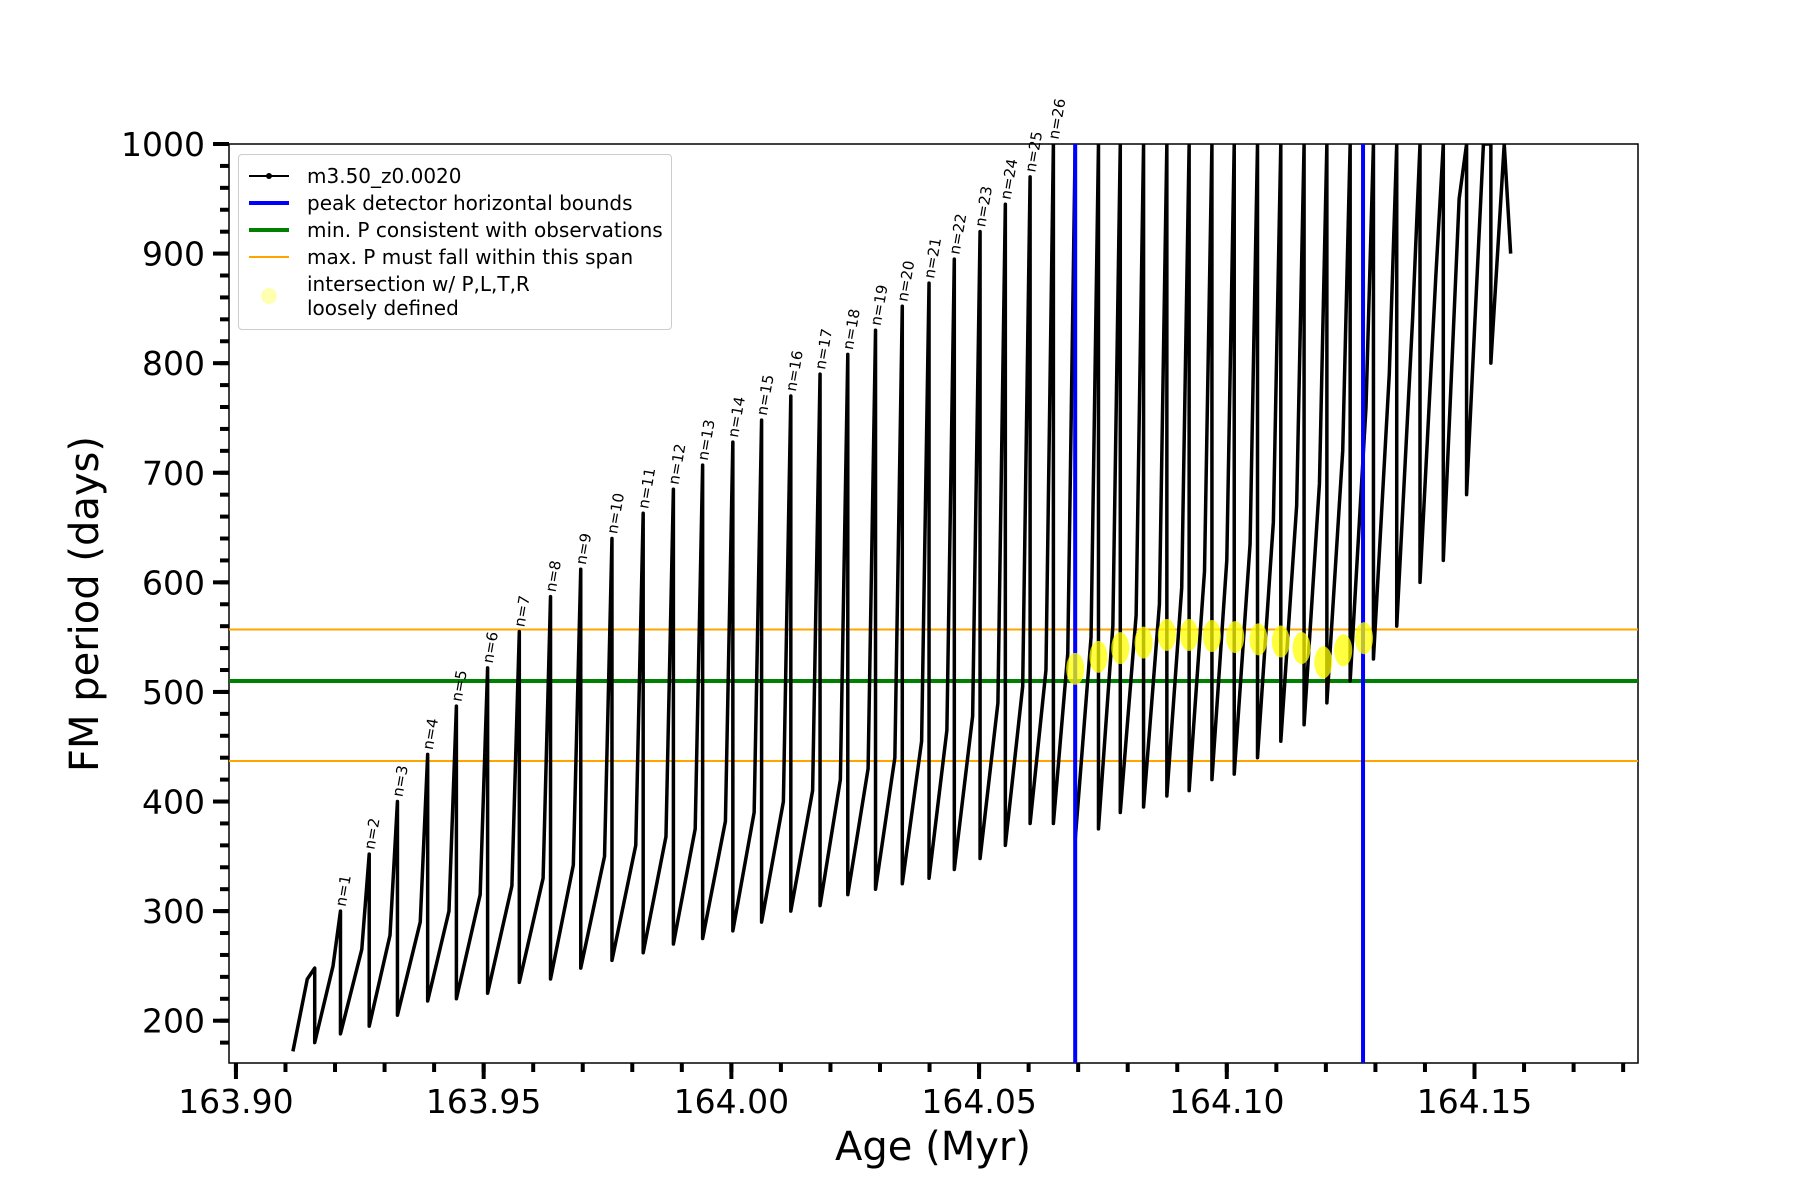  Describe the element at coordinates (485, 230) in the screenshot. I see `legend-label: min. P consistent with observations` at that location.